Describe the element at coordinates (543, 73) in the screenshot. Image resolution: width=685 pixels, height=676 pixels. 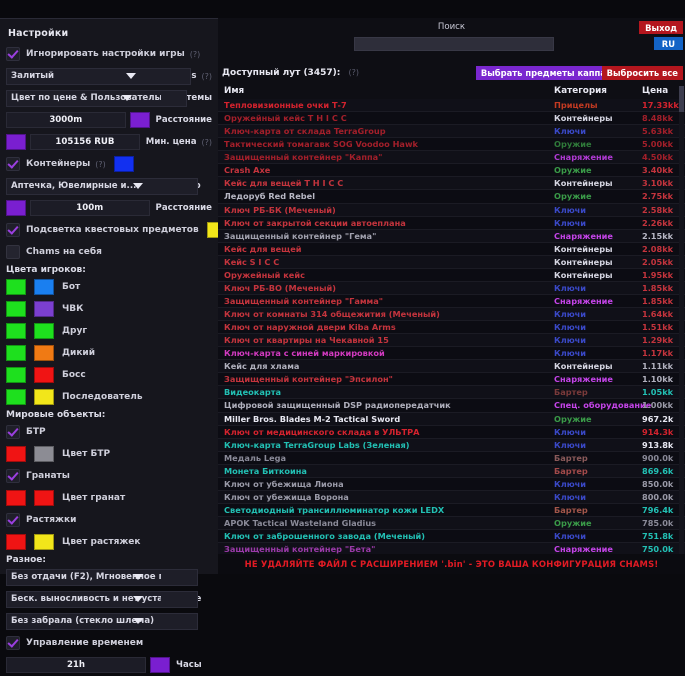
I see `select-kappa-items-button: Выбрать предметы каппа` at that location.